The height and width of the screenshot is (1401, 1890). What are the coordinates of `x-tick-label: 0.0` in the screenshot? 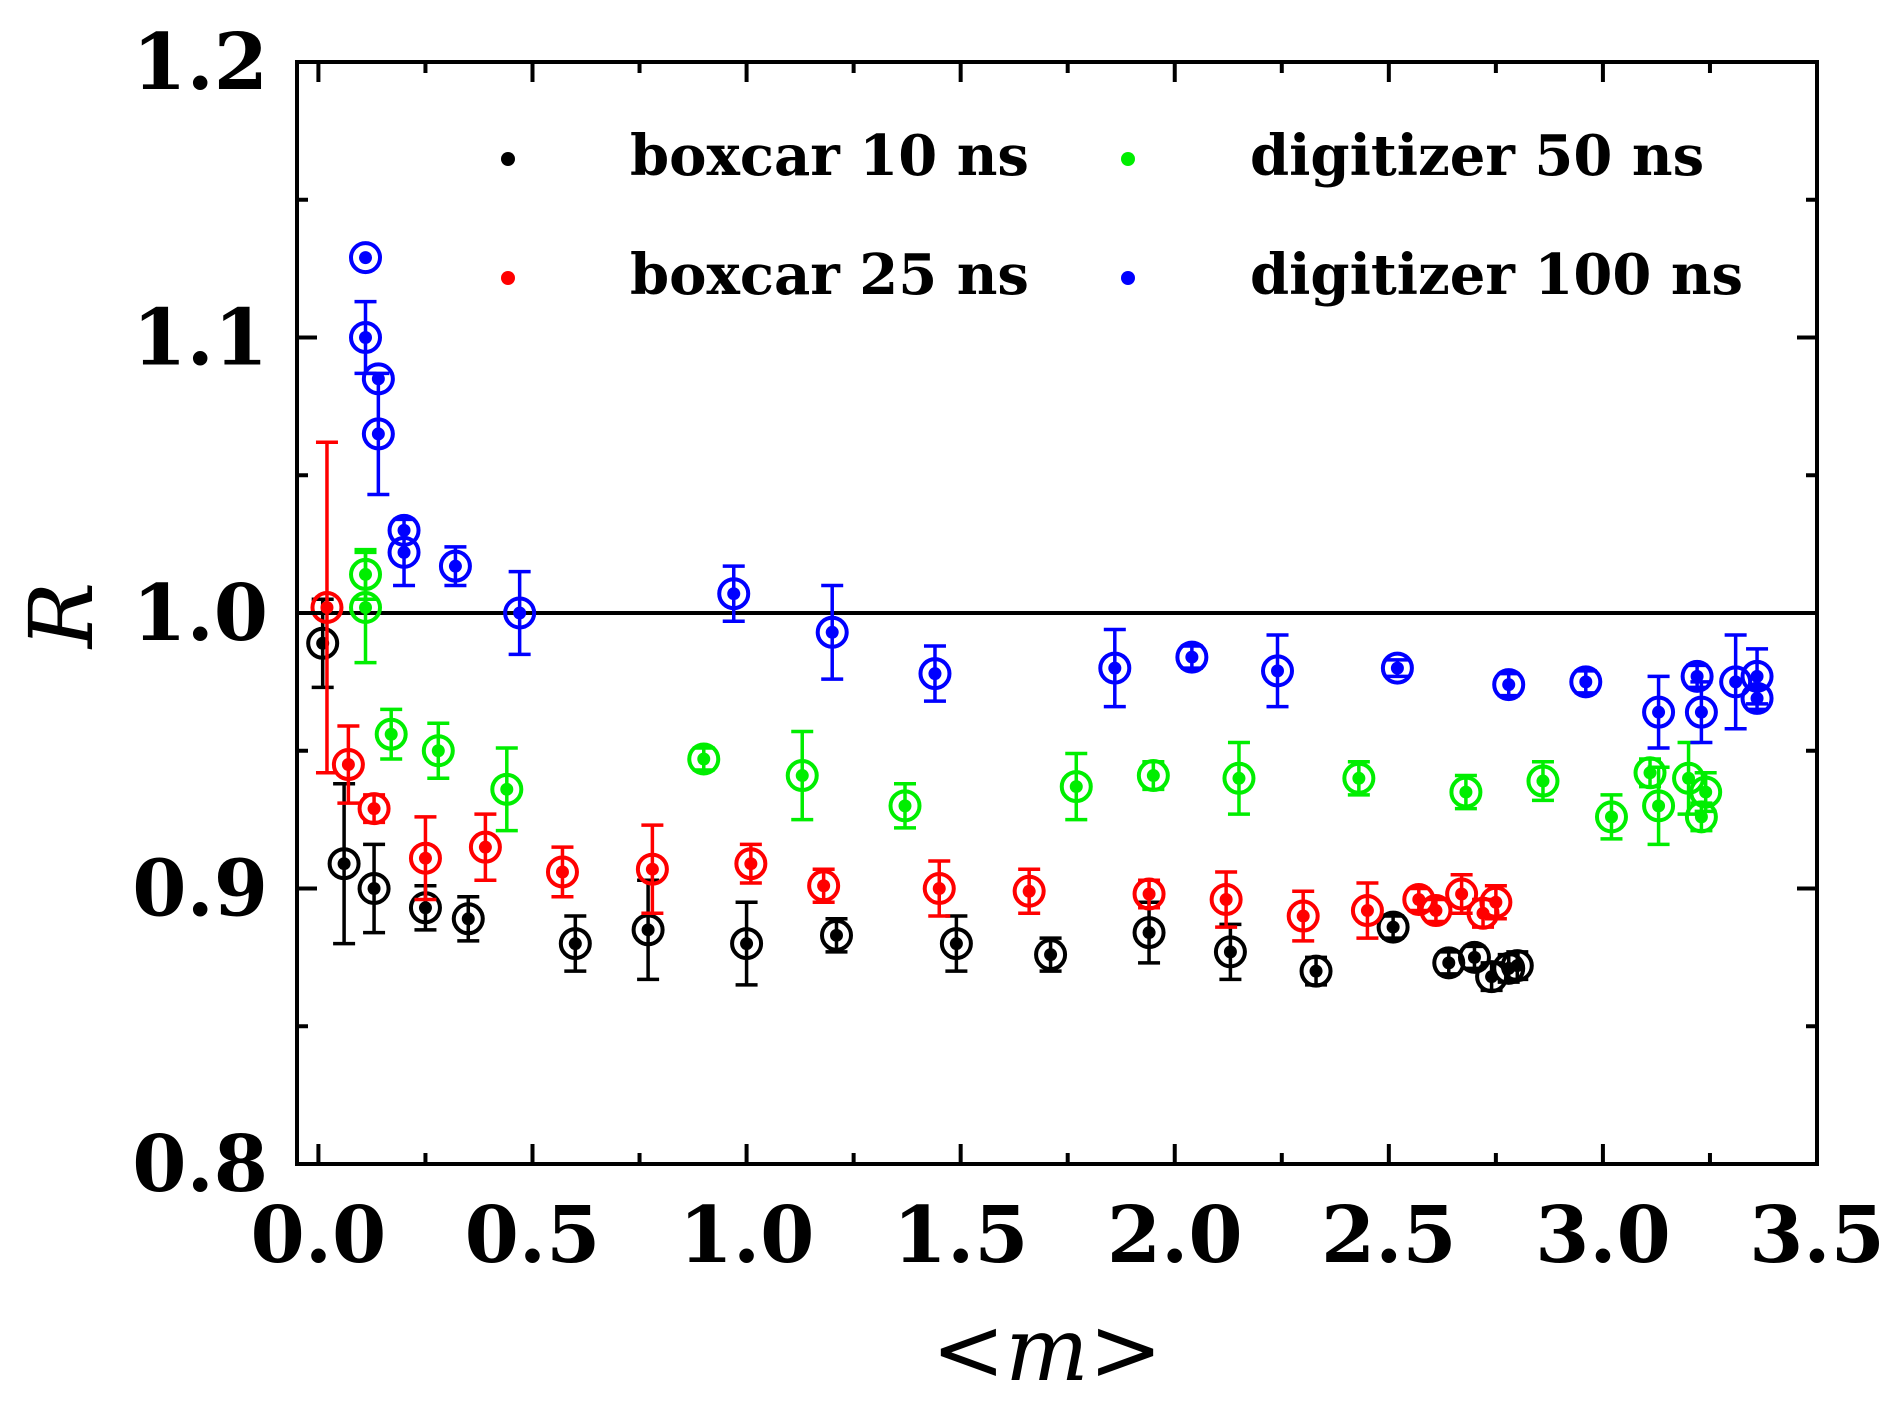 It's located at (319, 1235).